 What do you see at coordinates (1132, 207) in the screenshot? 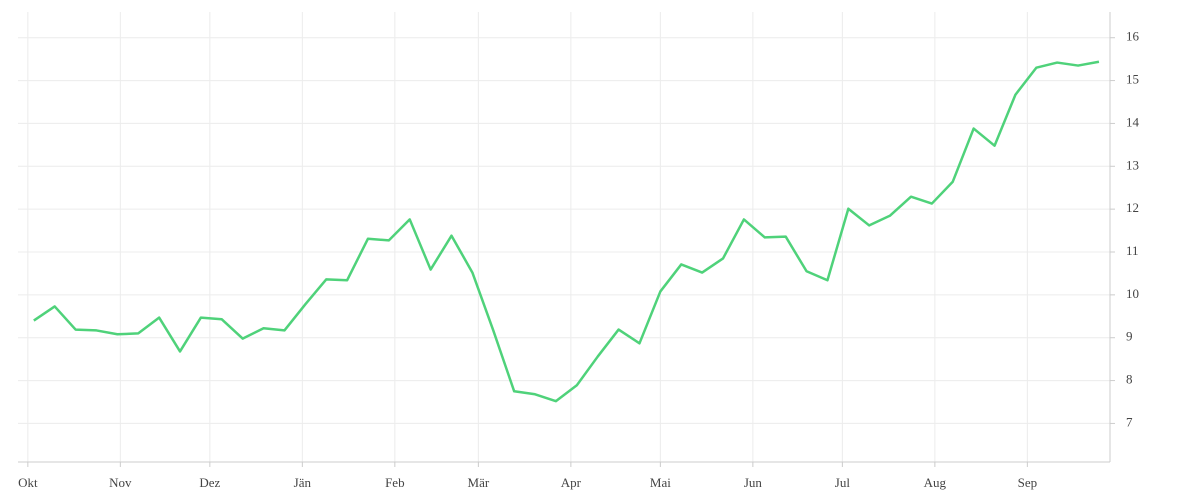
I see `y-tick-label: 12` at bounding box center [1132, 207].